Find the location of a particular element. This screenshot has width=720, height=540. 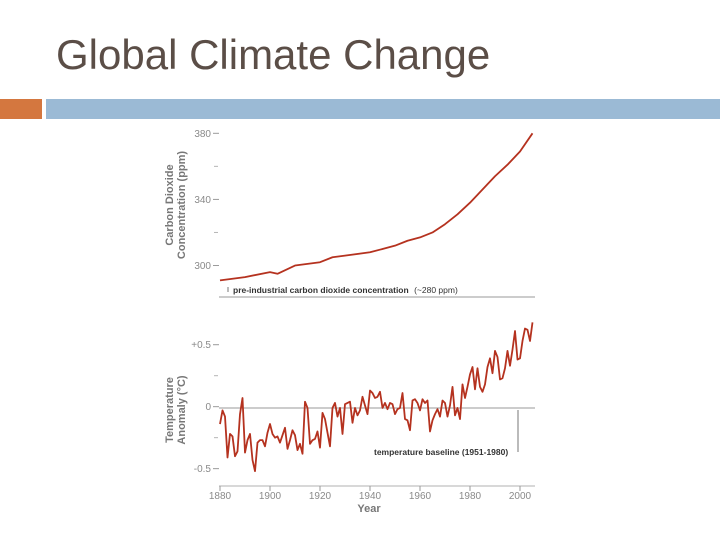

co2-ytick-label: 380 is located at coordinates (202, 134).